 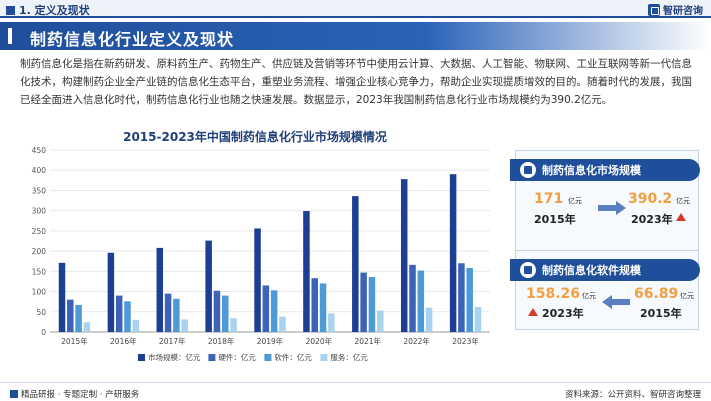 What do you see at coordinates (683, 11) in the screenshot?
I see `logo-text: 智研咨询` at bounding box center [683, 11].